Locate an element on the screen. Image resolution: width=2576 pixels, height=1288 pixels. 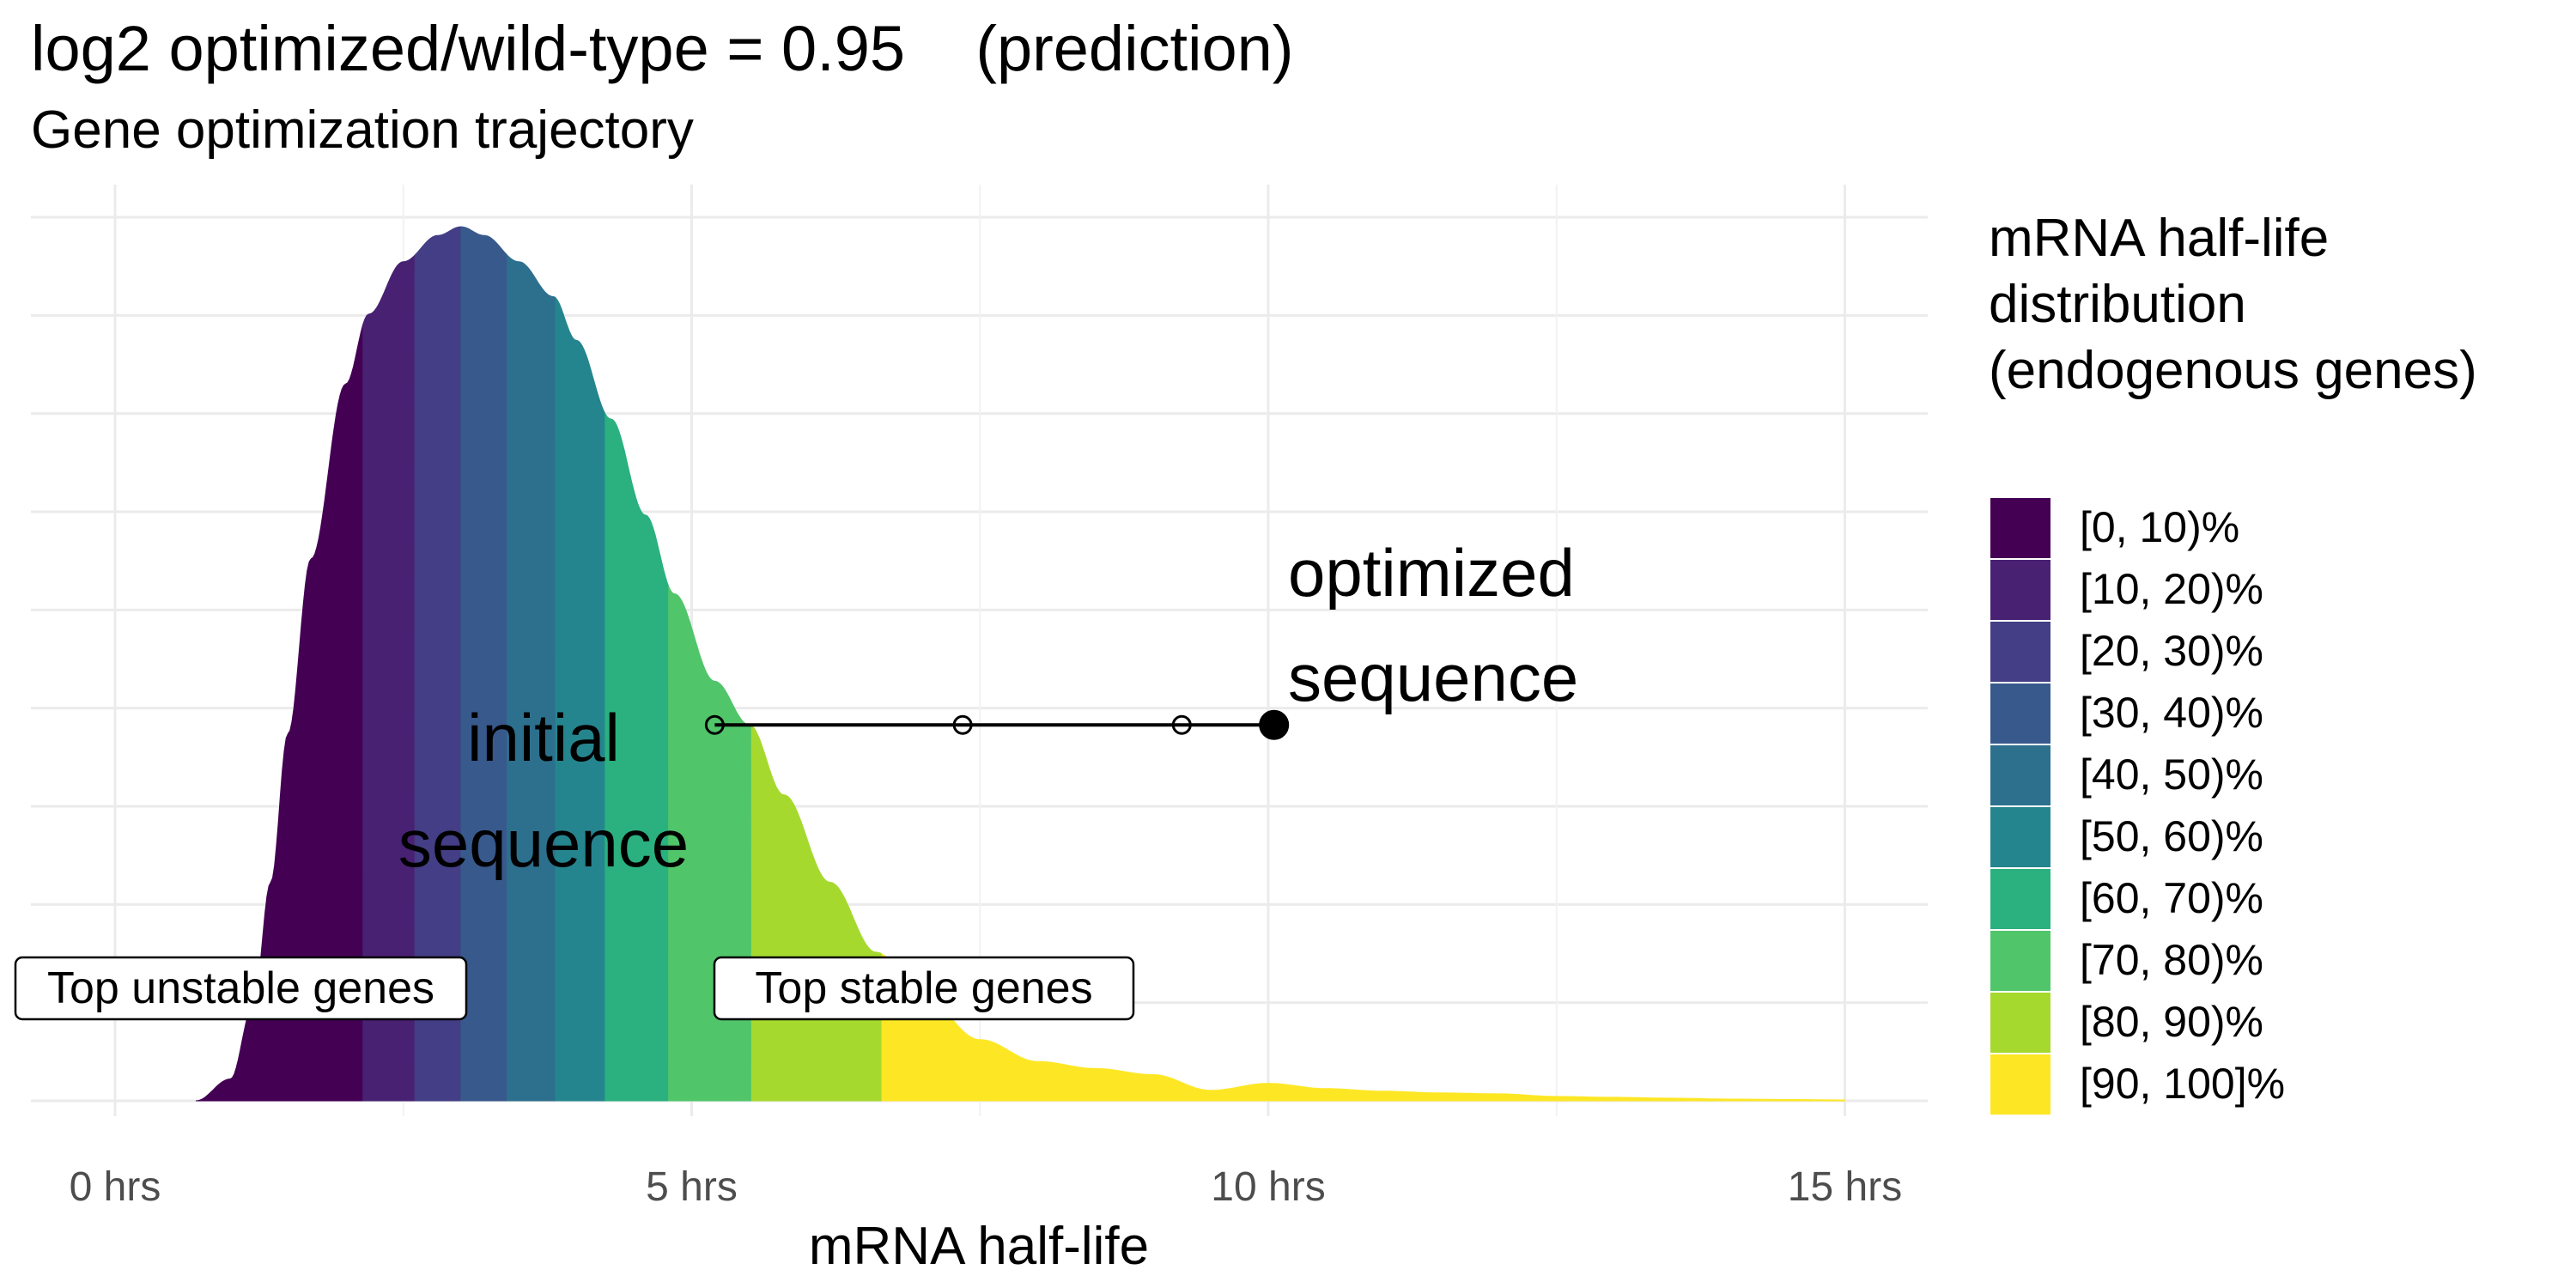
optimized-sequence-label: optimized is located at coordinates (1431, 573).